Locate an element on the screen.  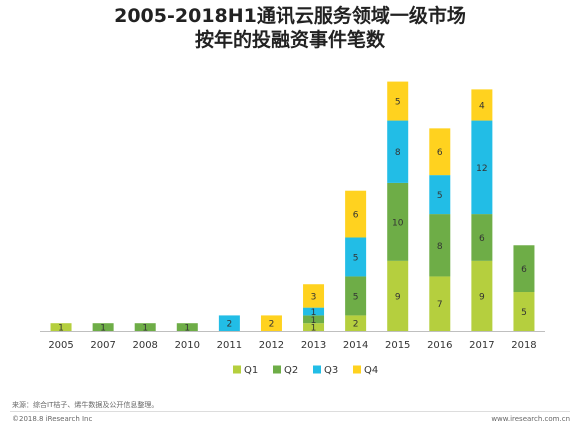
data-label-2010-q2: 1 is located at coordinates (187, 329).